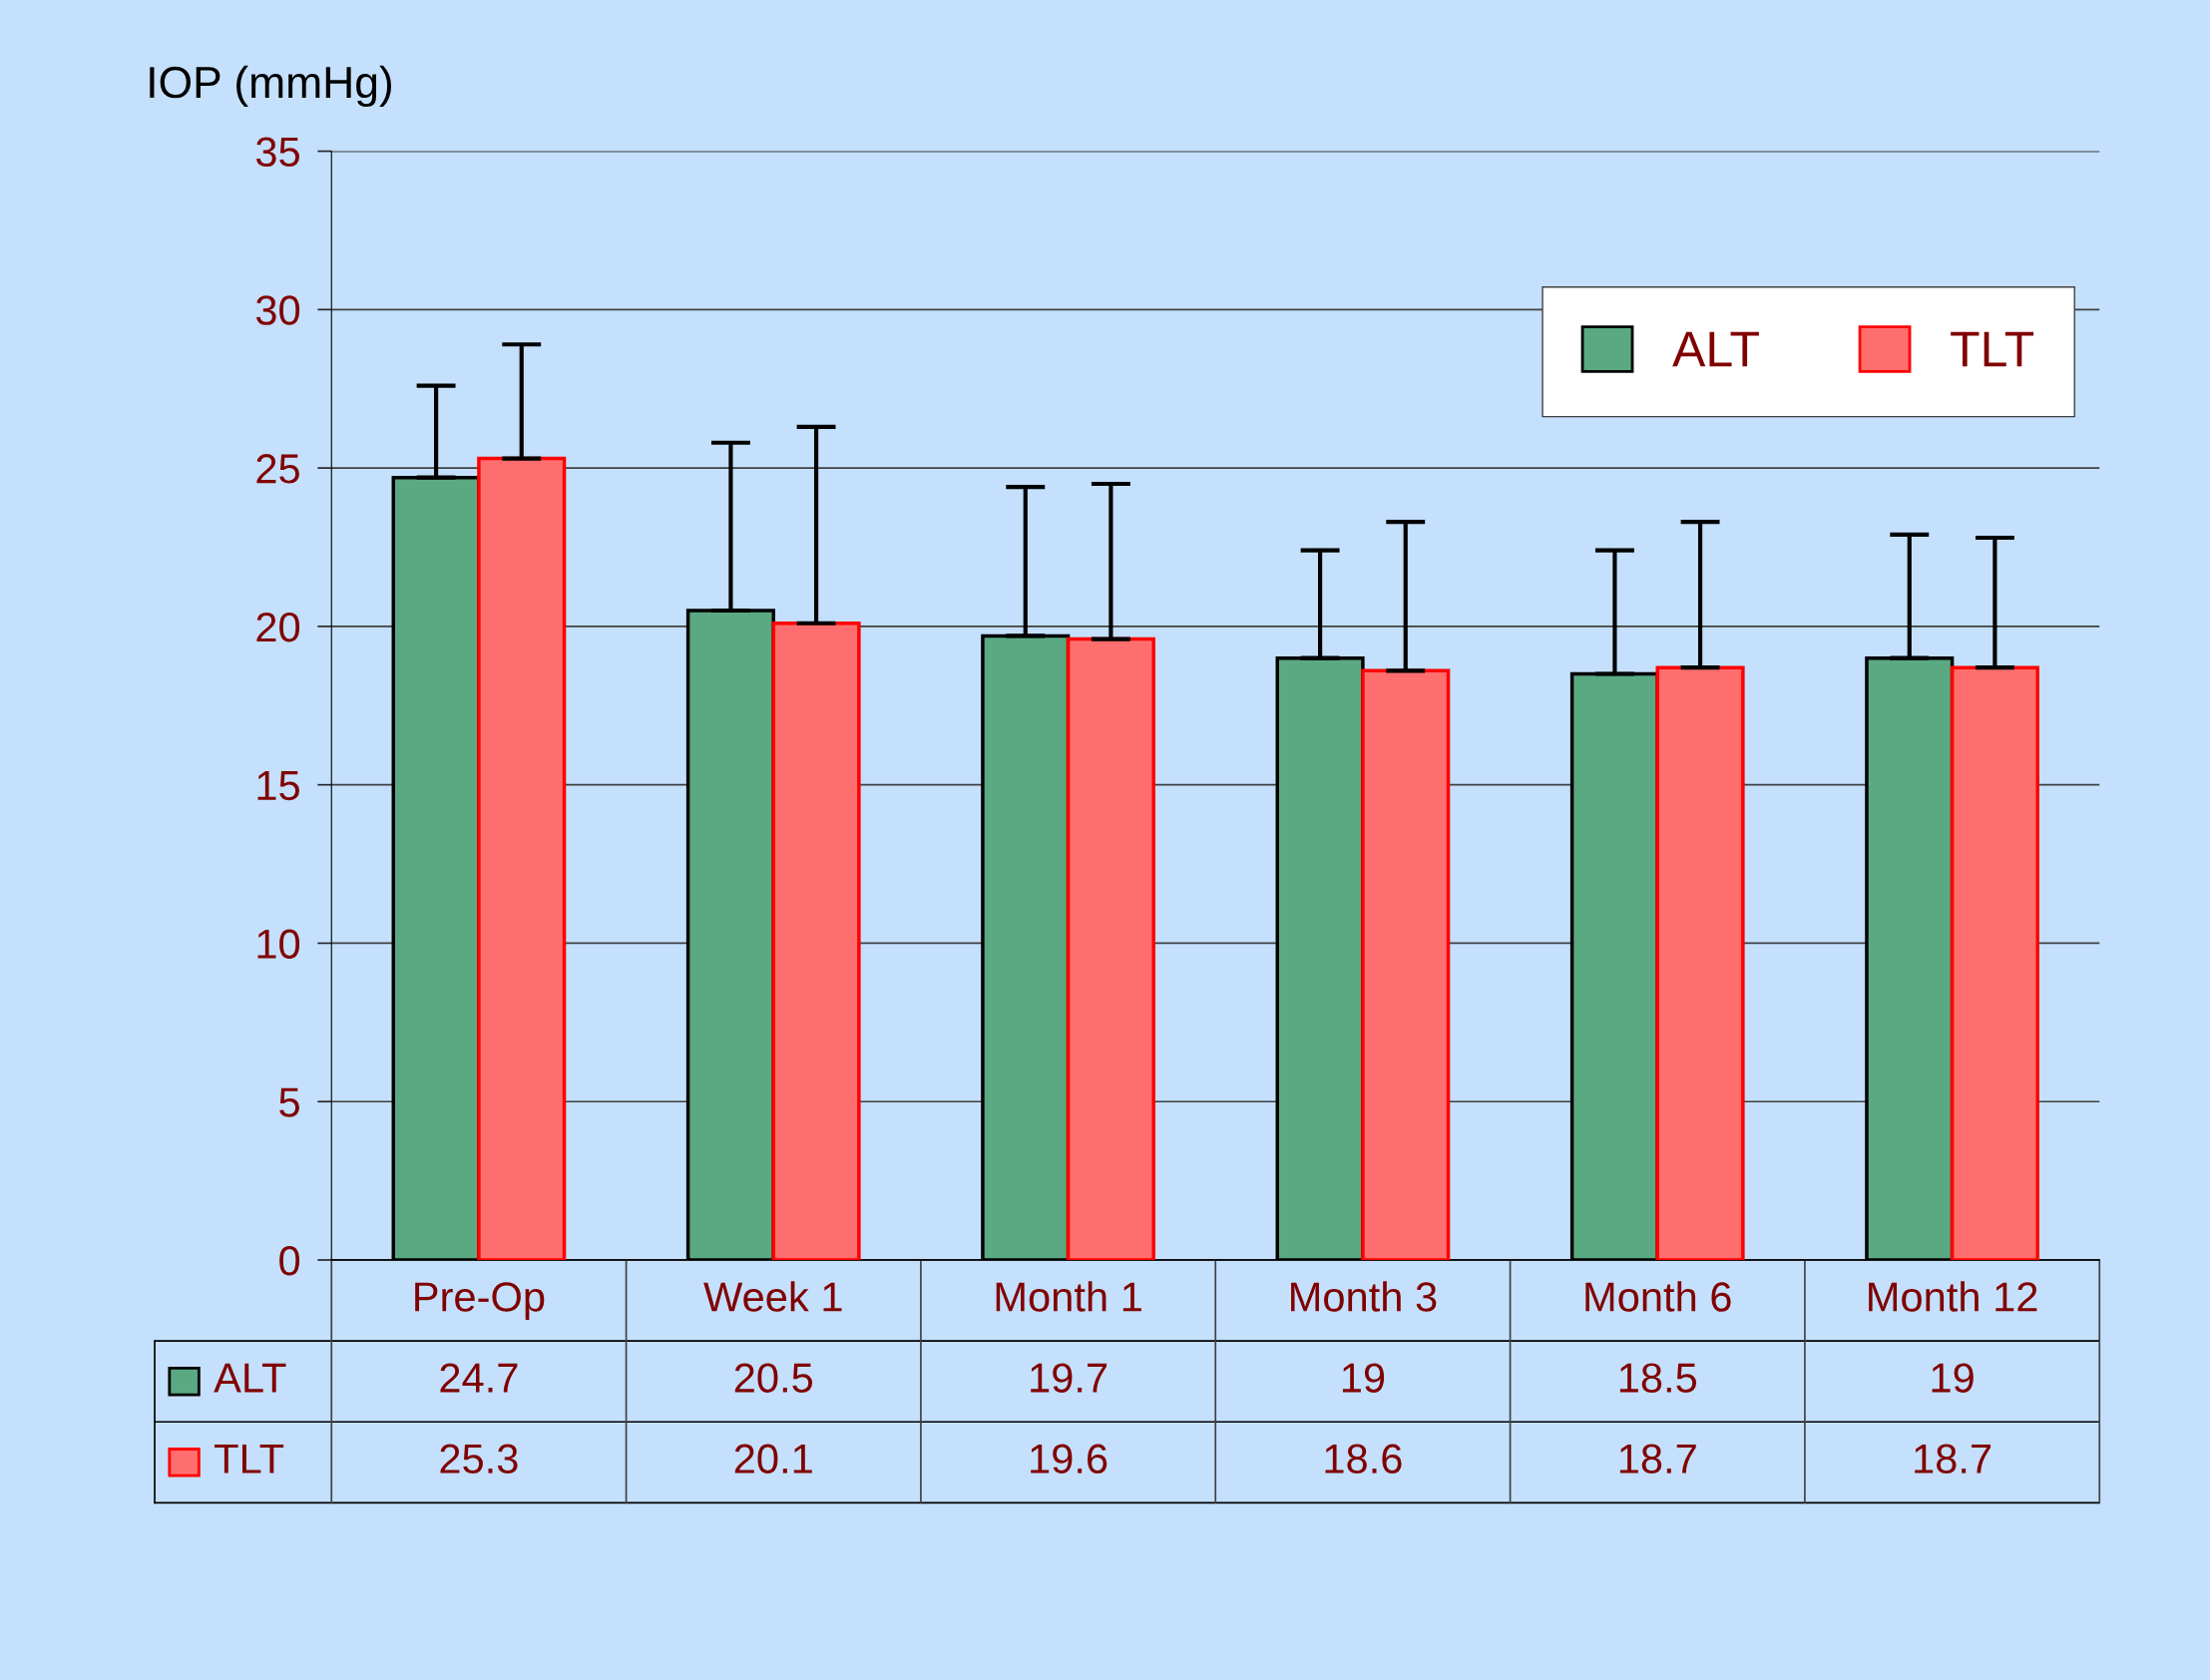  Describe the element at coordinates (1953, 1296) in the screenshot. I see `x-tick-label: Month 12` at that location.